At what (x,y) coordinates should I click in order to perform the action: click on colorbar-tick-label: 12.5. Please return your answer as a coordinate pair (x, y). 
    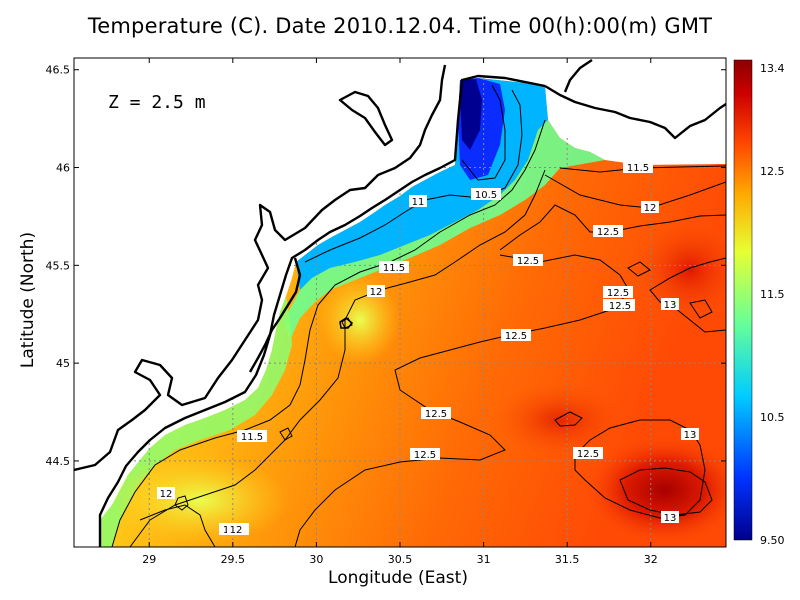
    Looking at the image, I should click on (772, 171).